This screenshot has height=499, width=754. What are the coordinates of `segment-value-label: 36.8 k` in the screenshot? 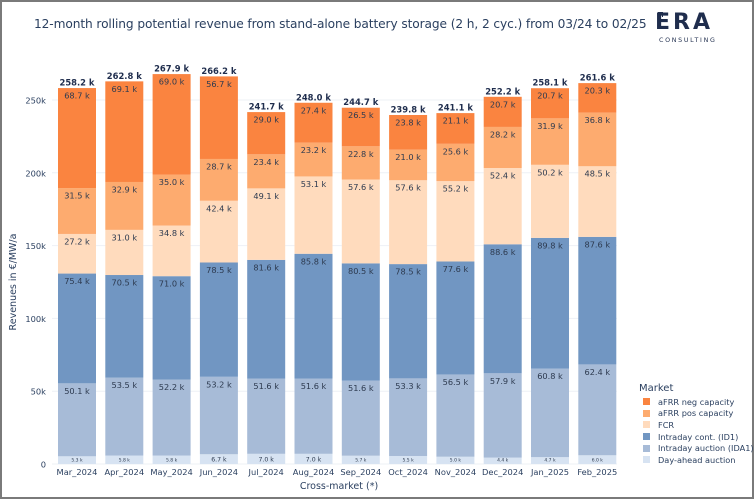 It's located at (598, 120).